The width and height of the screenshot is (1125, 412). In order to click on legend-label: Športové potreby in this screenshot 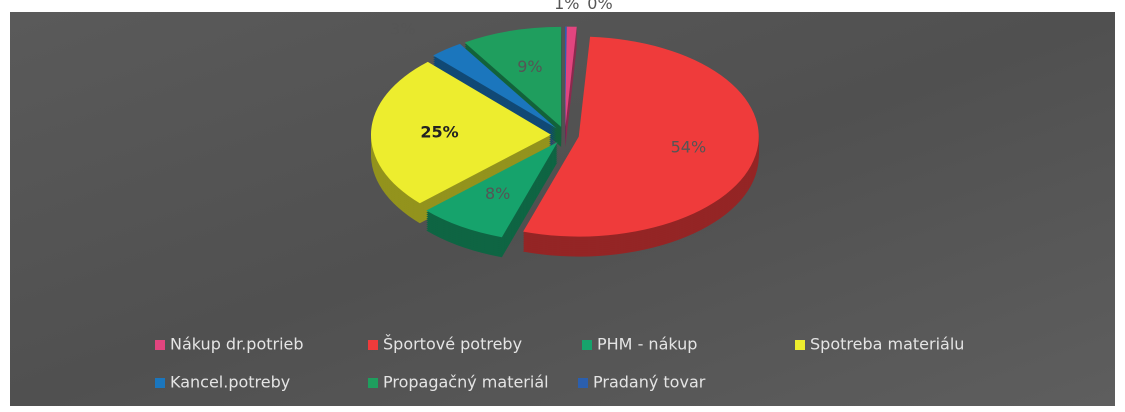, I will do `click(452, 344)`.